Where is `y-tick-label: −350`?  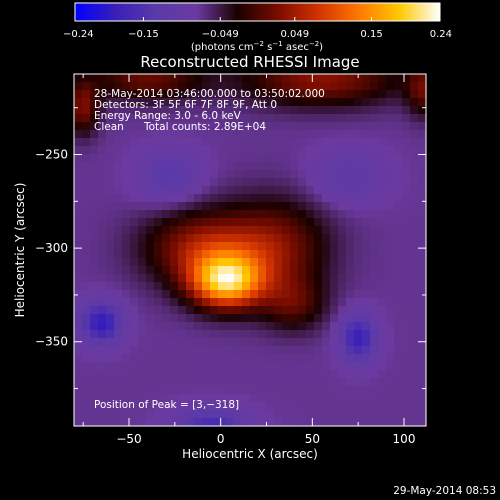
y-tick-label: −350 is located at coordinates (51, 342).